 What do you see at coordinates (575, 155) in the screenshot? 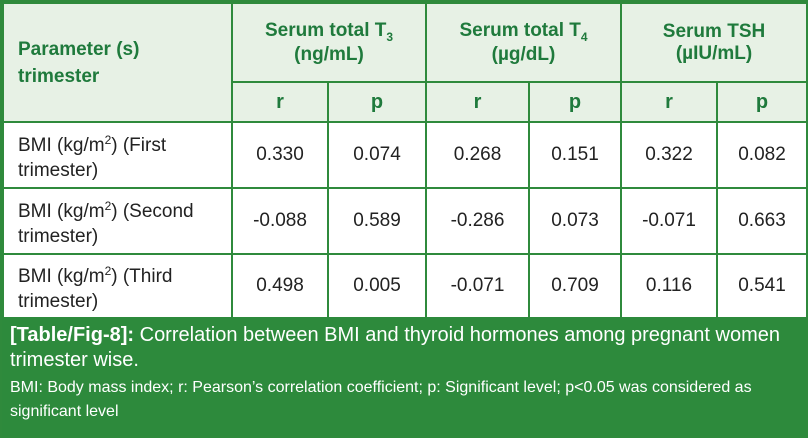
I see `t4-p-value: 0.151` at bounding box center [575, 155].